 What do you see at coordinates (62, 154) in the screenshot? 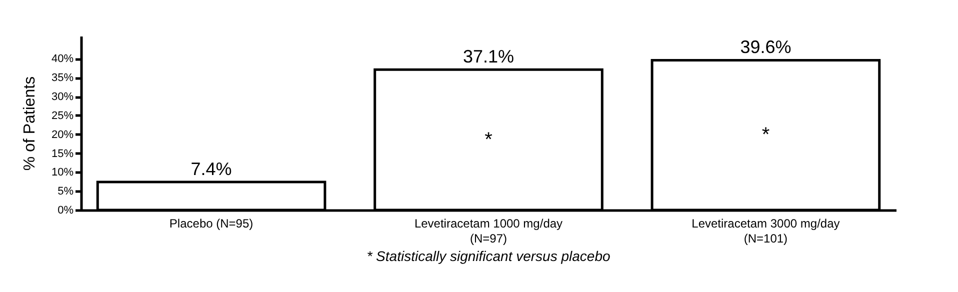
I see `y-tick-label: 15%` at bounding box center [62, 154].